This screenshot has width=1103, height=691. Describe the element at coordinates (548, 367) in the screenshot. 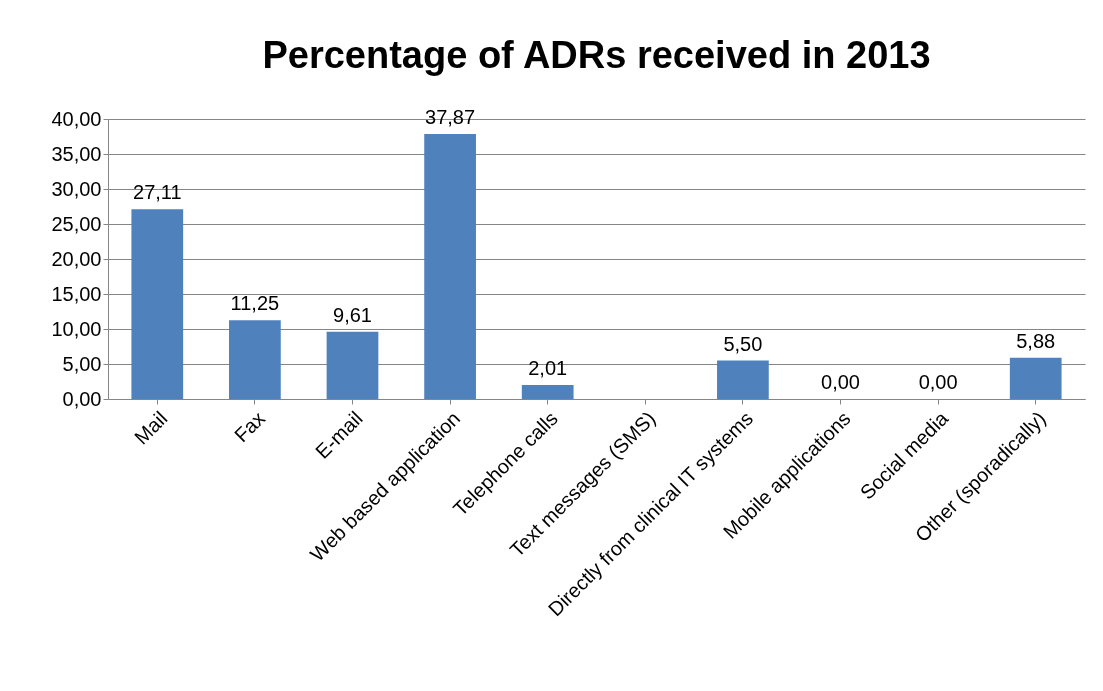

I see `data-label: 2,01` at that location.